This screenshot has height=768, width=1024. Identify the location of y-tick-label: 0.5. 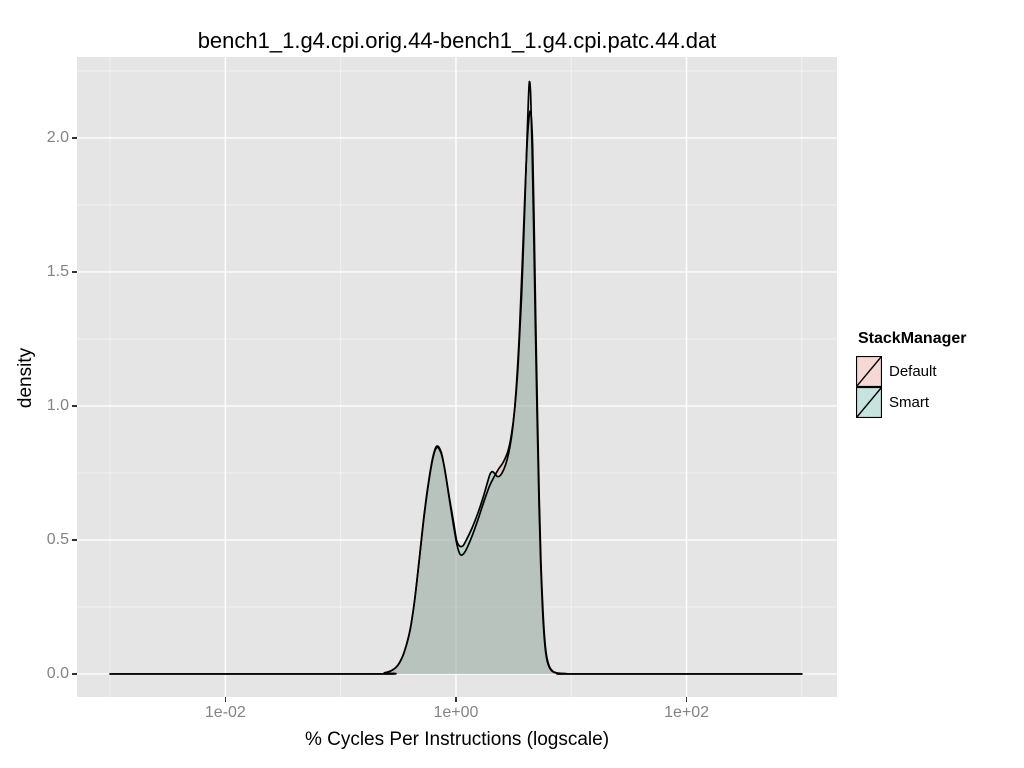
(57, 539).